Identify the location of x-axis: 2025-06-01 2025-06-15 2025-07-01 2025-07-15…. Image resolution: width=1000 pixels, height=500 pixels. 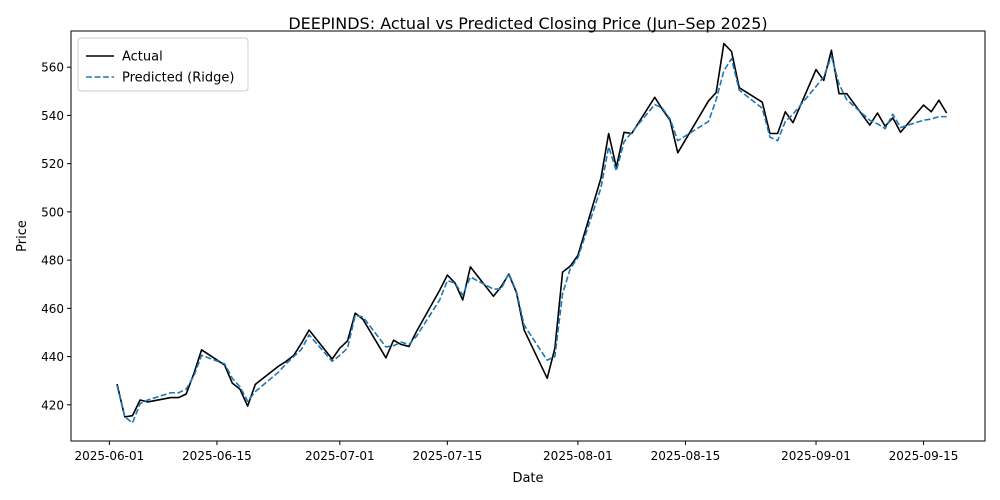
(517, 452).